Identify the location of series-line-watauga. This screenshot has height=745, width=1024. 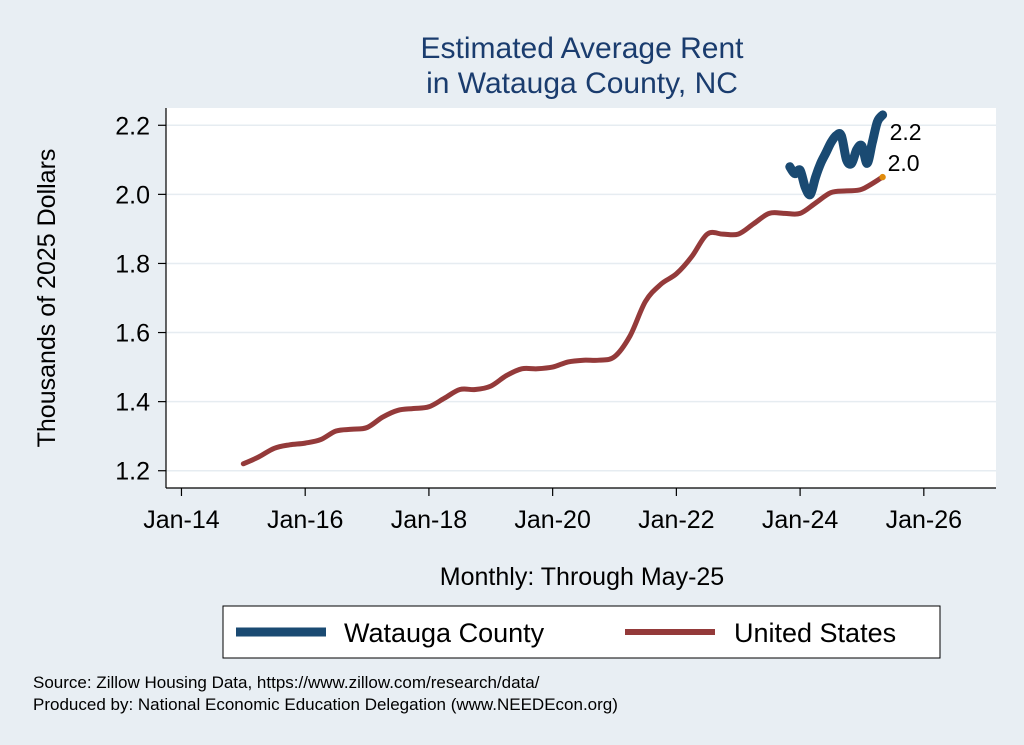
(836, 155).